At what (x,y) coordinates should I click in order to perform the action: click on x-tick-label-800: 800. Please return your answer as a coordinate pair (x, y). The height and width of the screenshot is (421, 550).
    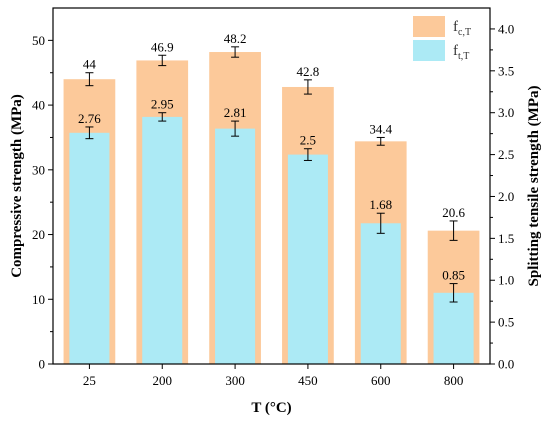
    Looking at the image, I should click on (454, 380).